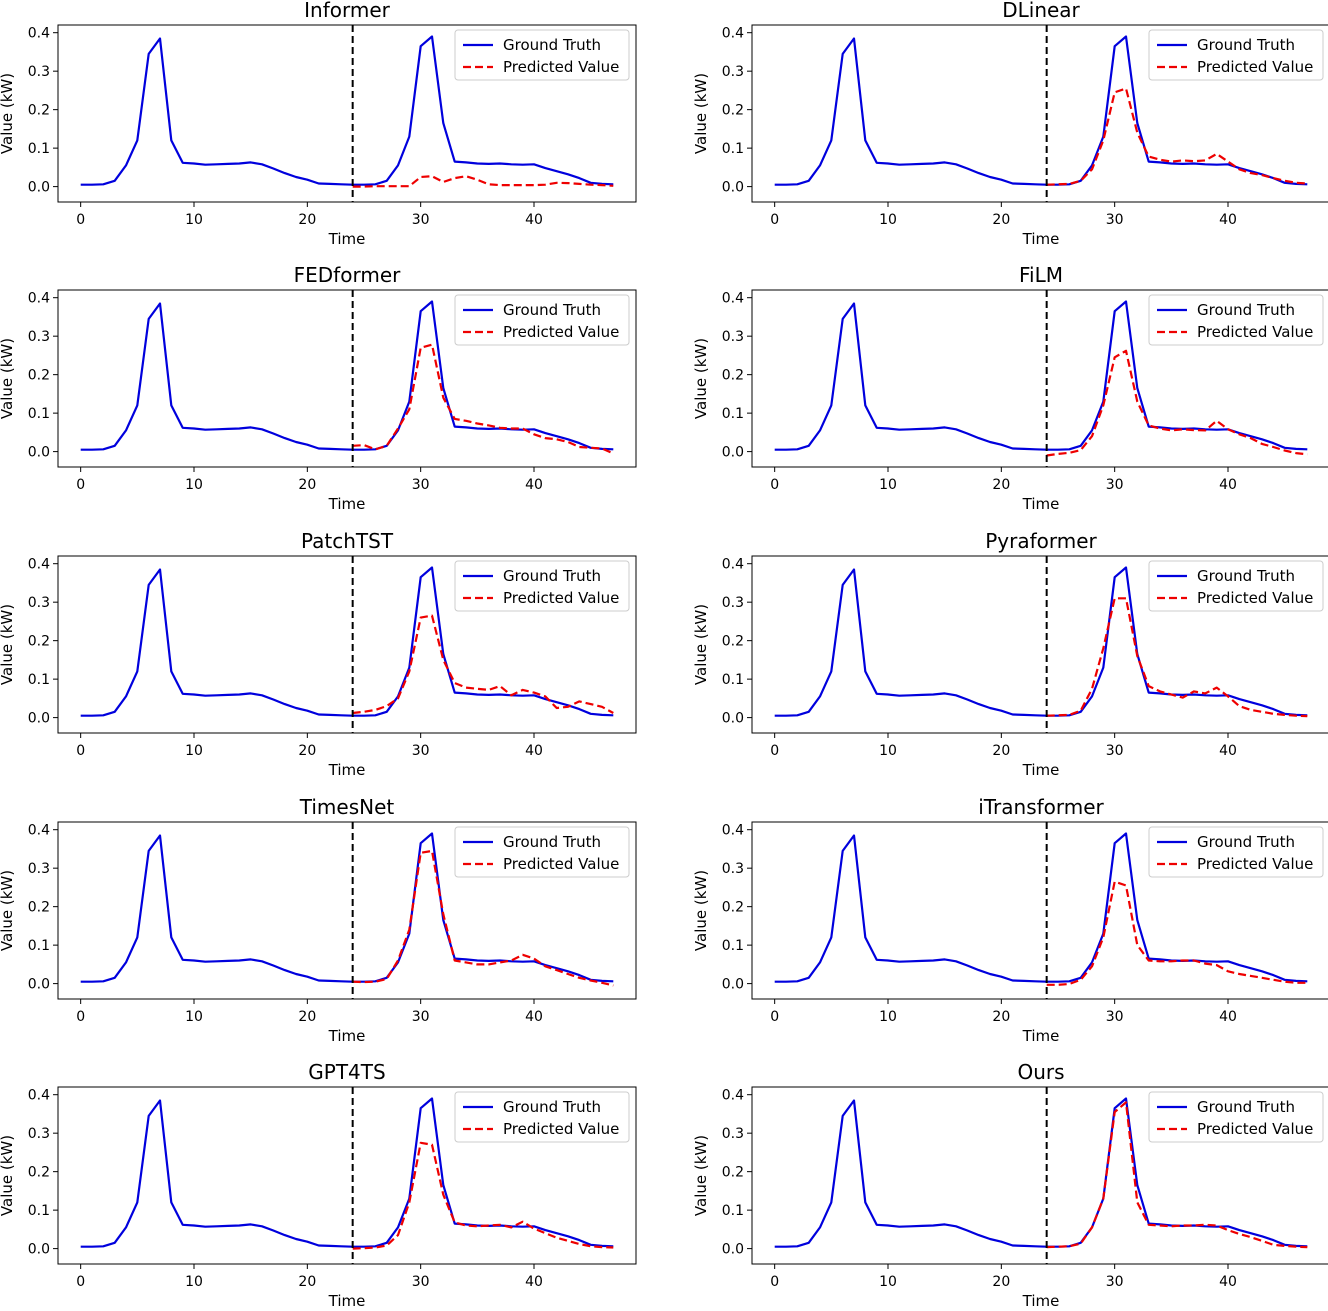 The width and height of the screenshot is (1328, 1311). Describe the element at coordinates (1040, 1072) in the screenshot. I see `panel-title: Ours` at that location.